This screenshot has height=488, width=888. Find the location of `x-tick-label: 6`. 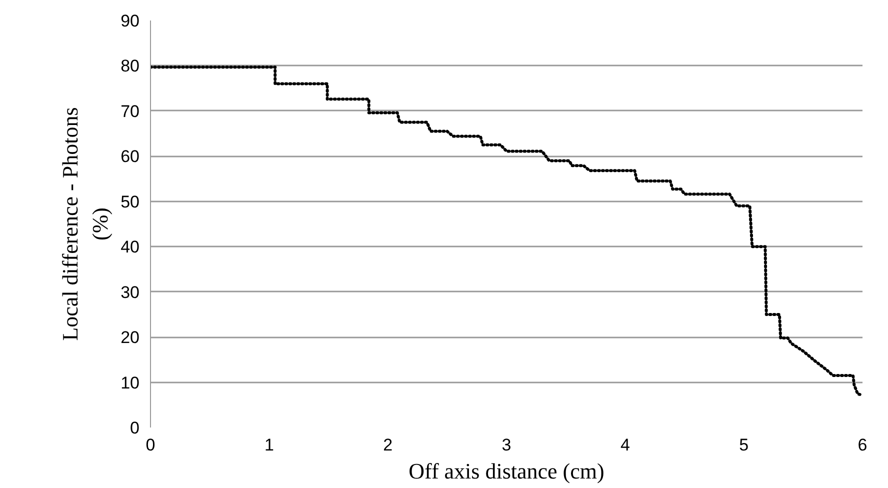

x-tick-label: 6 is located at coordinates (863, 445).